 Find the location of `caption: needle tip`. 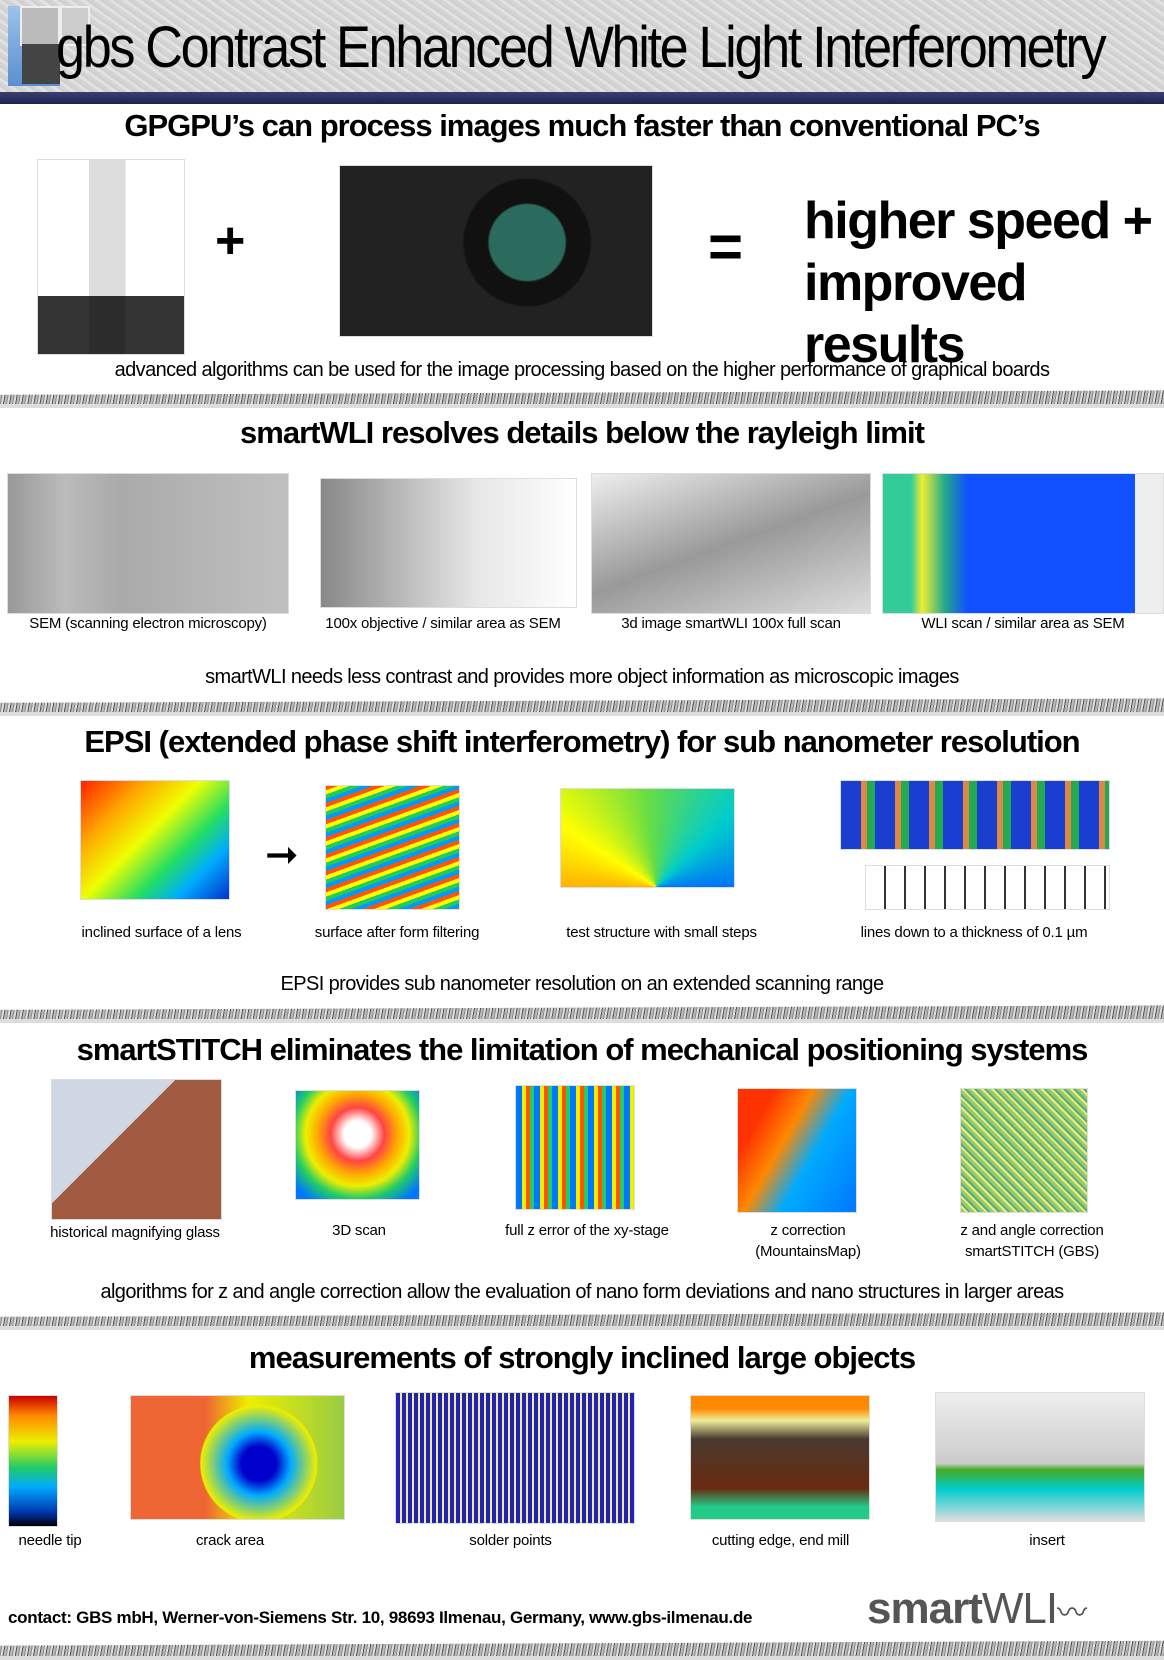

caption: needle tip is located at coordinates (50, 1540).